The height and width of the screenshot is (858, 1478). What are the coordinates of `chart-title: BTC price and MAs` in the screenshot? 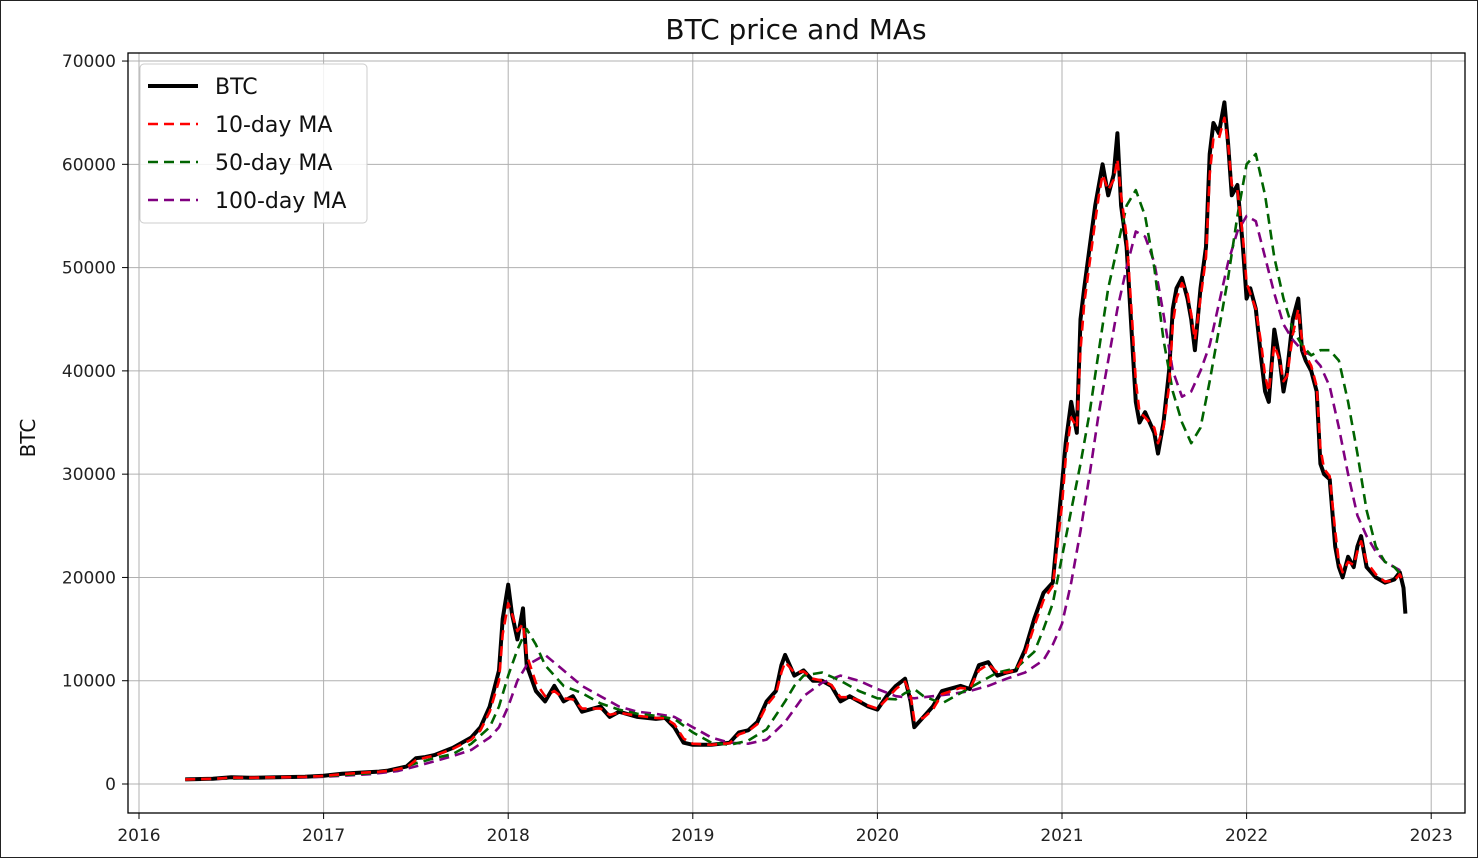 It's located at (795, 29).